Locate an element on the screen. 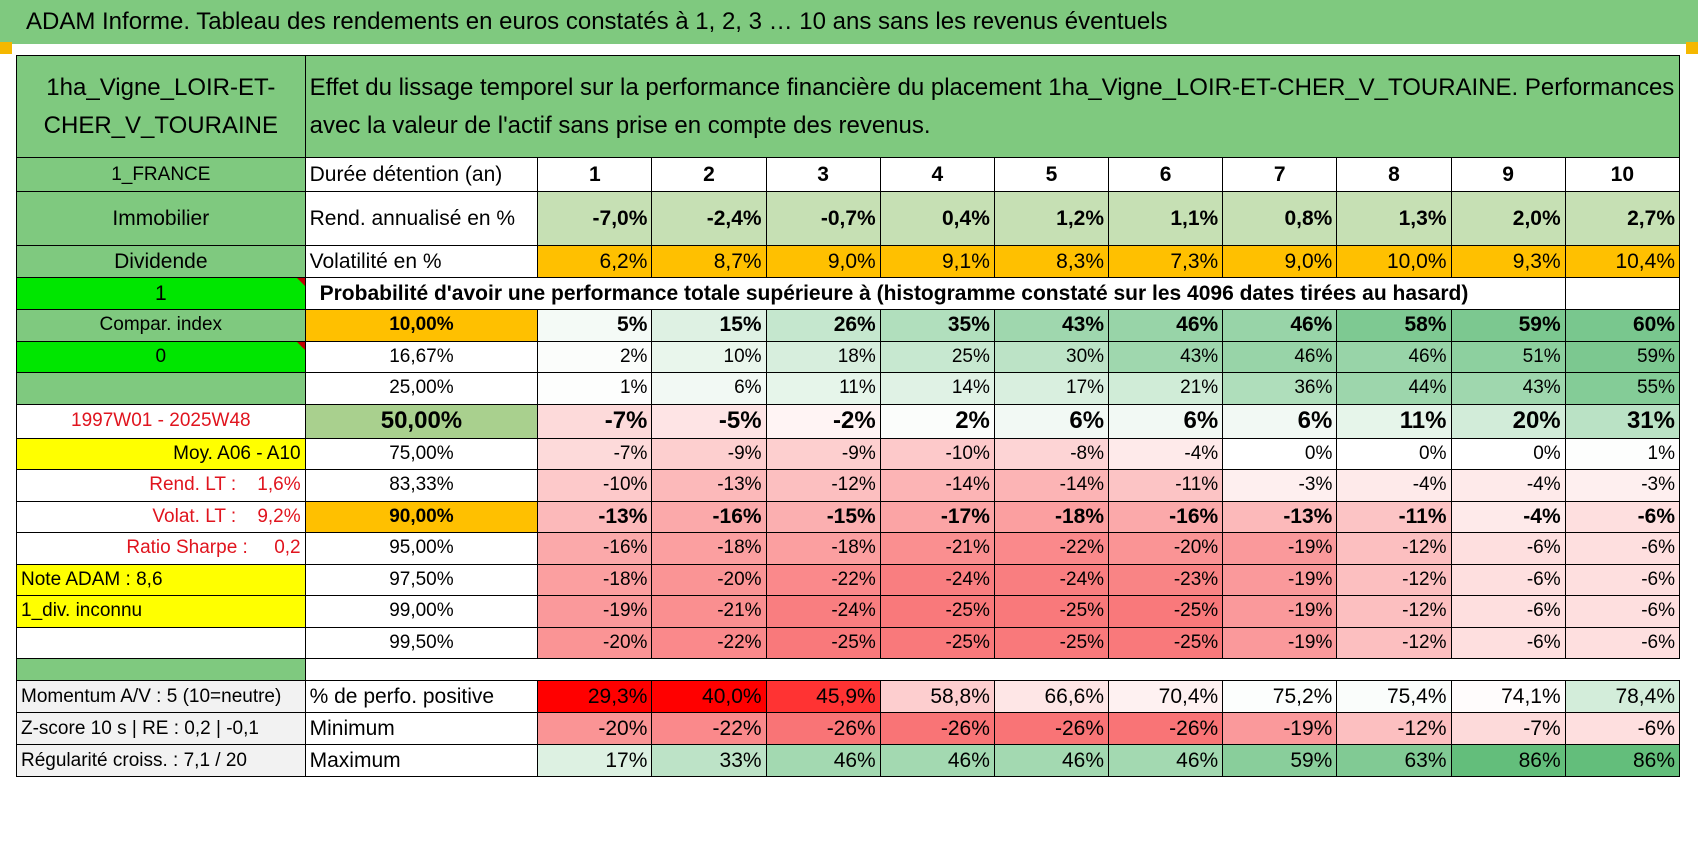 The width and height of the screenshot is (1698, 848). volatility-cell: 10,0% is located at coordinates (1394, 261).